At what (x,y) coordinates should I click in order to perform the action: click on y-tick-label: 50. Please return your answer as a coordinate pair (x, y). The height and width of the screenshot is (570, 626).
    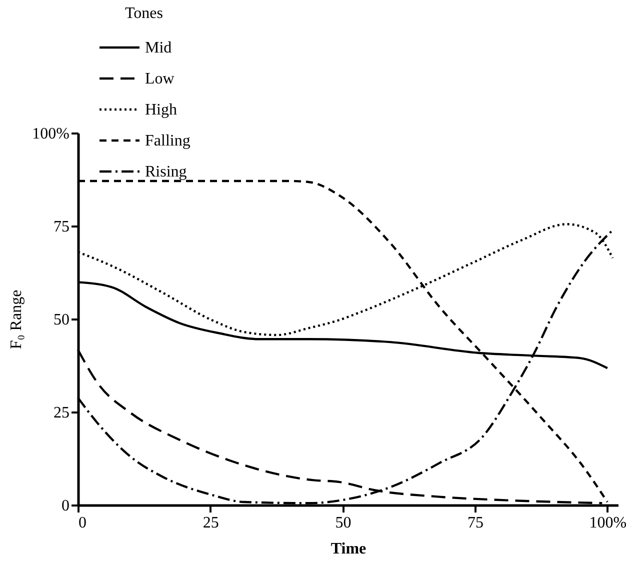
    Looking at the image, I should click on (62, 320).